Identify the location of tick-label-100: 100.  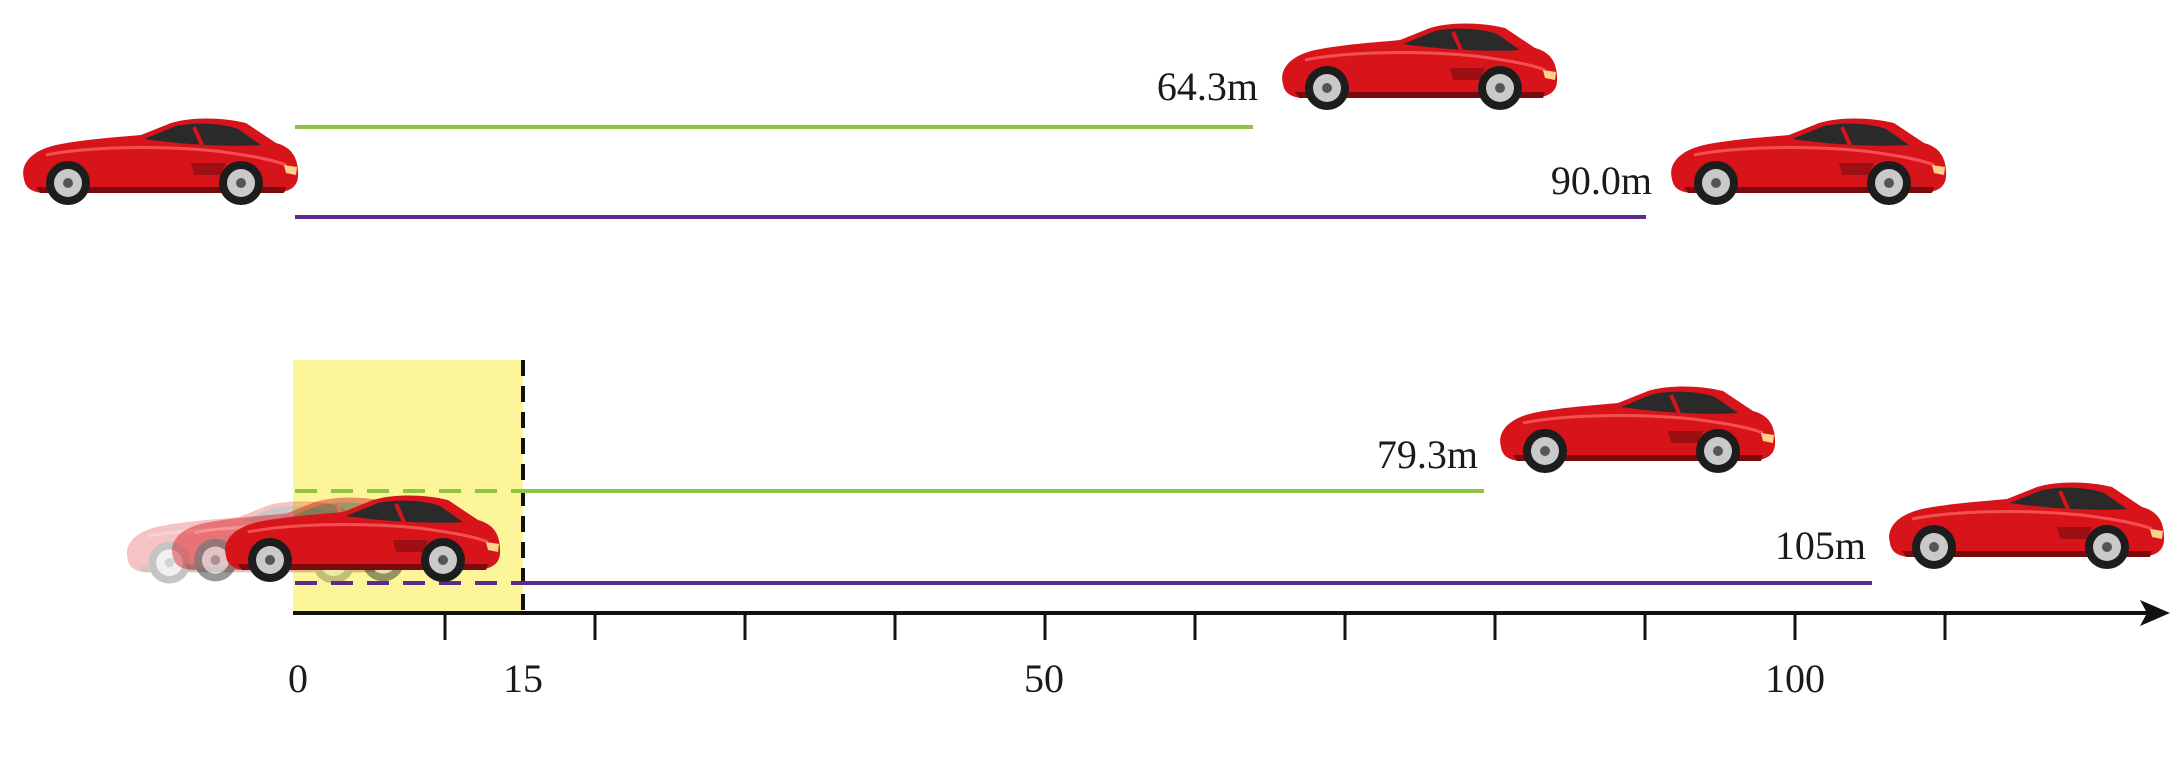
(1795, 678).